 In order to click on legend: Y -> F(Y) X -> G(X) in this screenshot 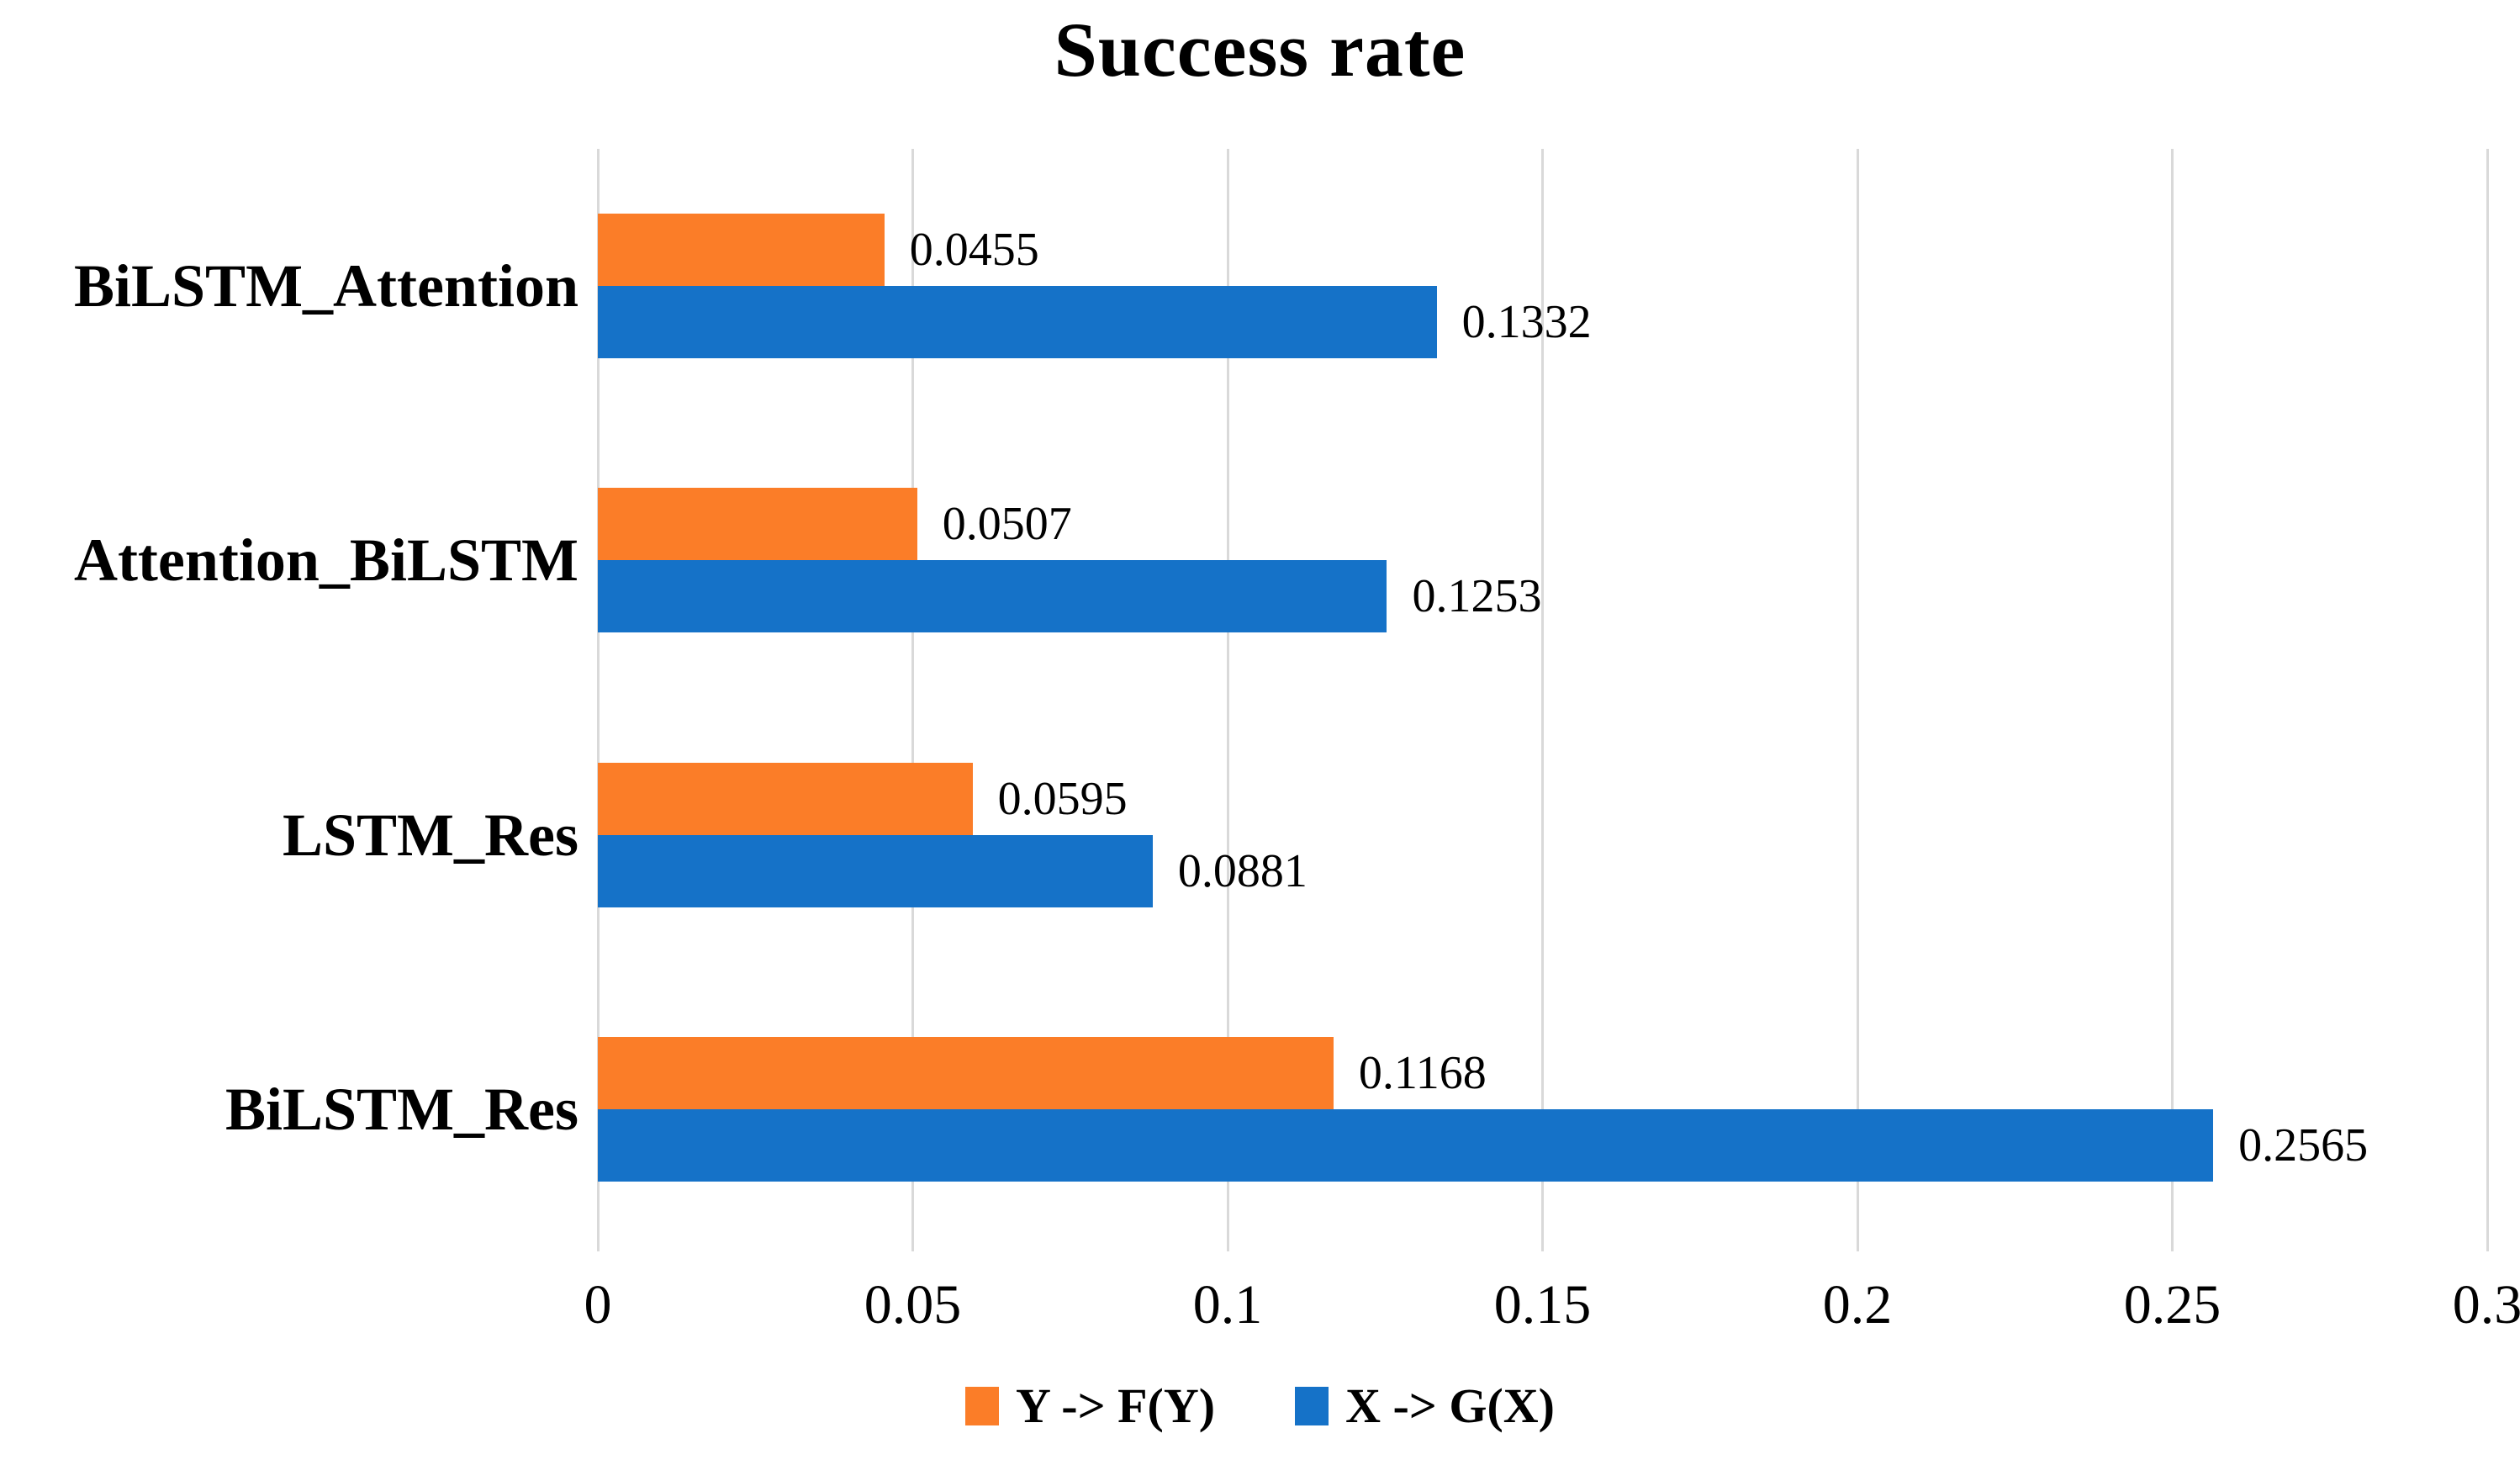, I will do `click(1260, 1406)`.